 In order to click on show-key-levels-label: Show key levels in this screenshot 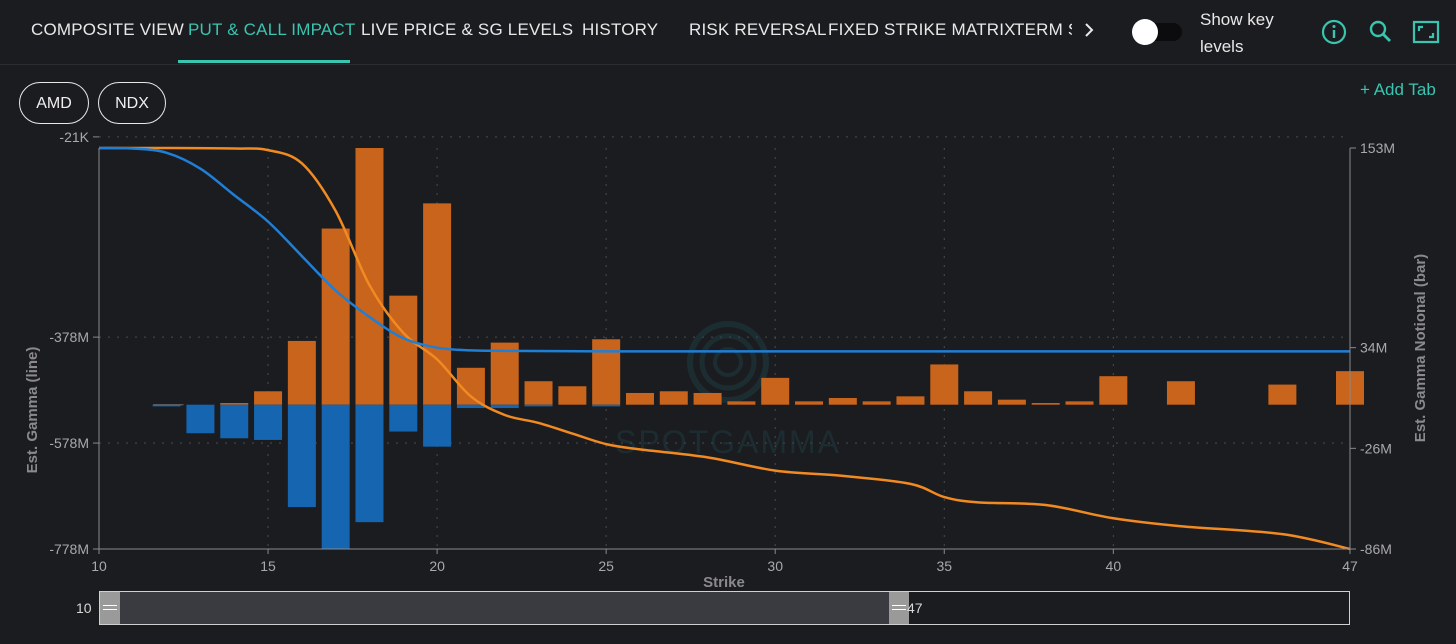, I will do `click(1237, 33)`.